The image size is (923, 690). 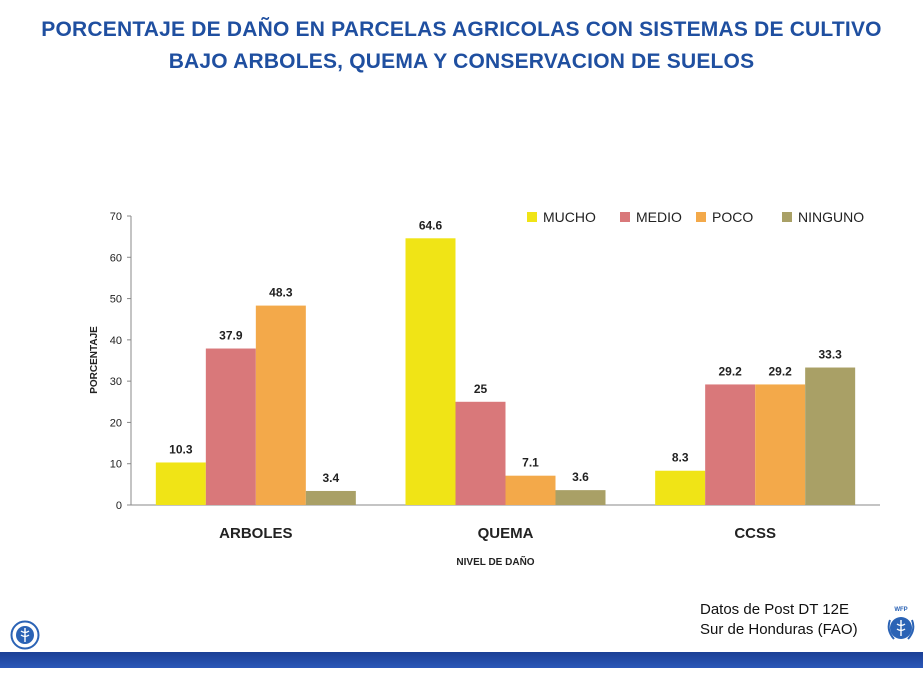 What do you see at coordinates (506, 533) in the screenshot?
I see `x-category-label: QUEMA` at bounding box center [506, 533].